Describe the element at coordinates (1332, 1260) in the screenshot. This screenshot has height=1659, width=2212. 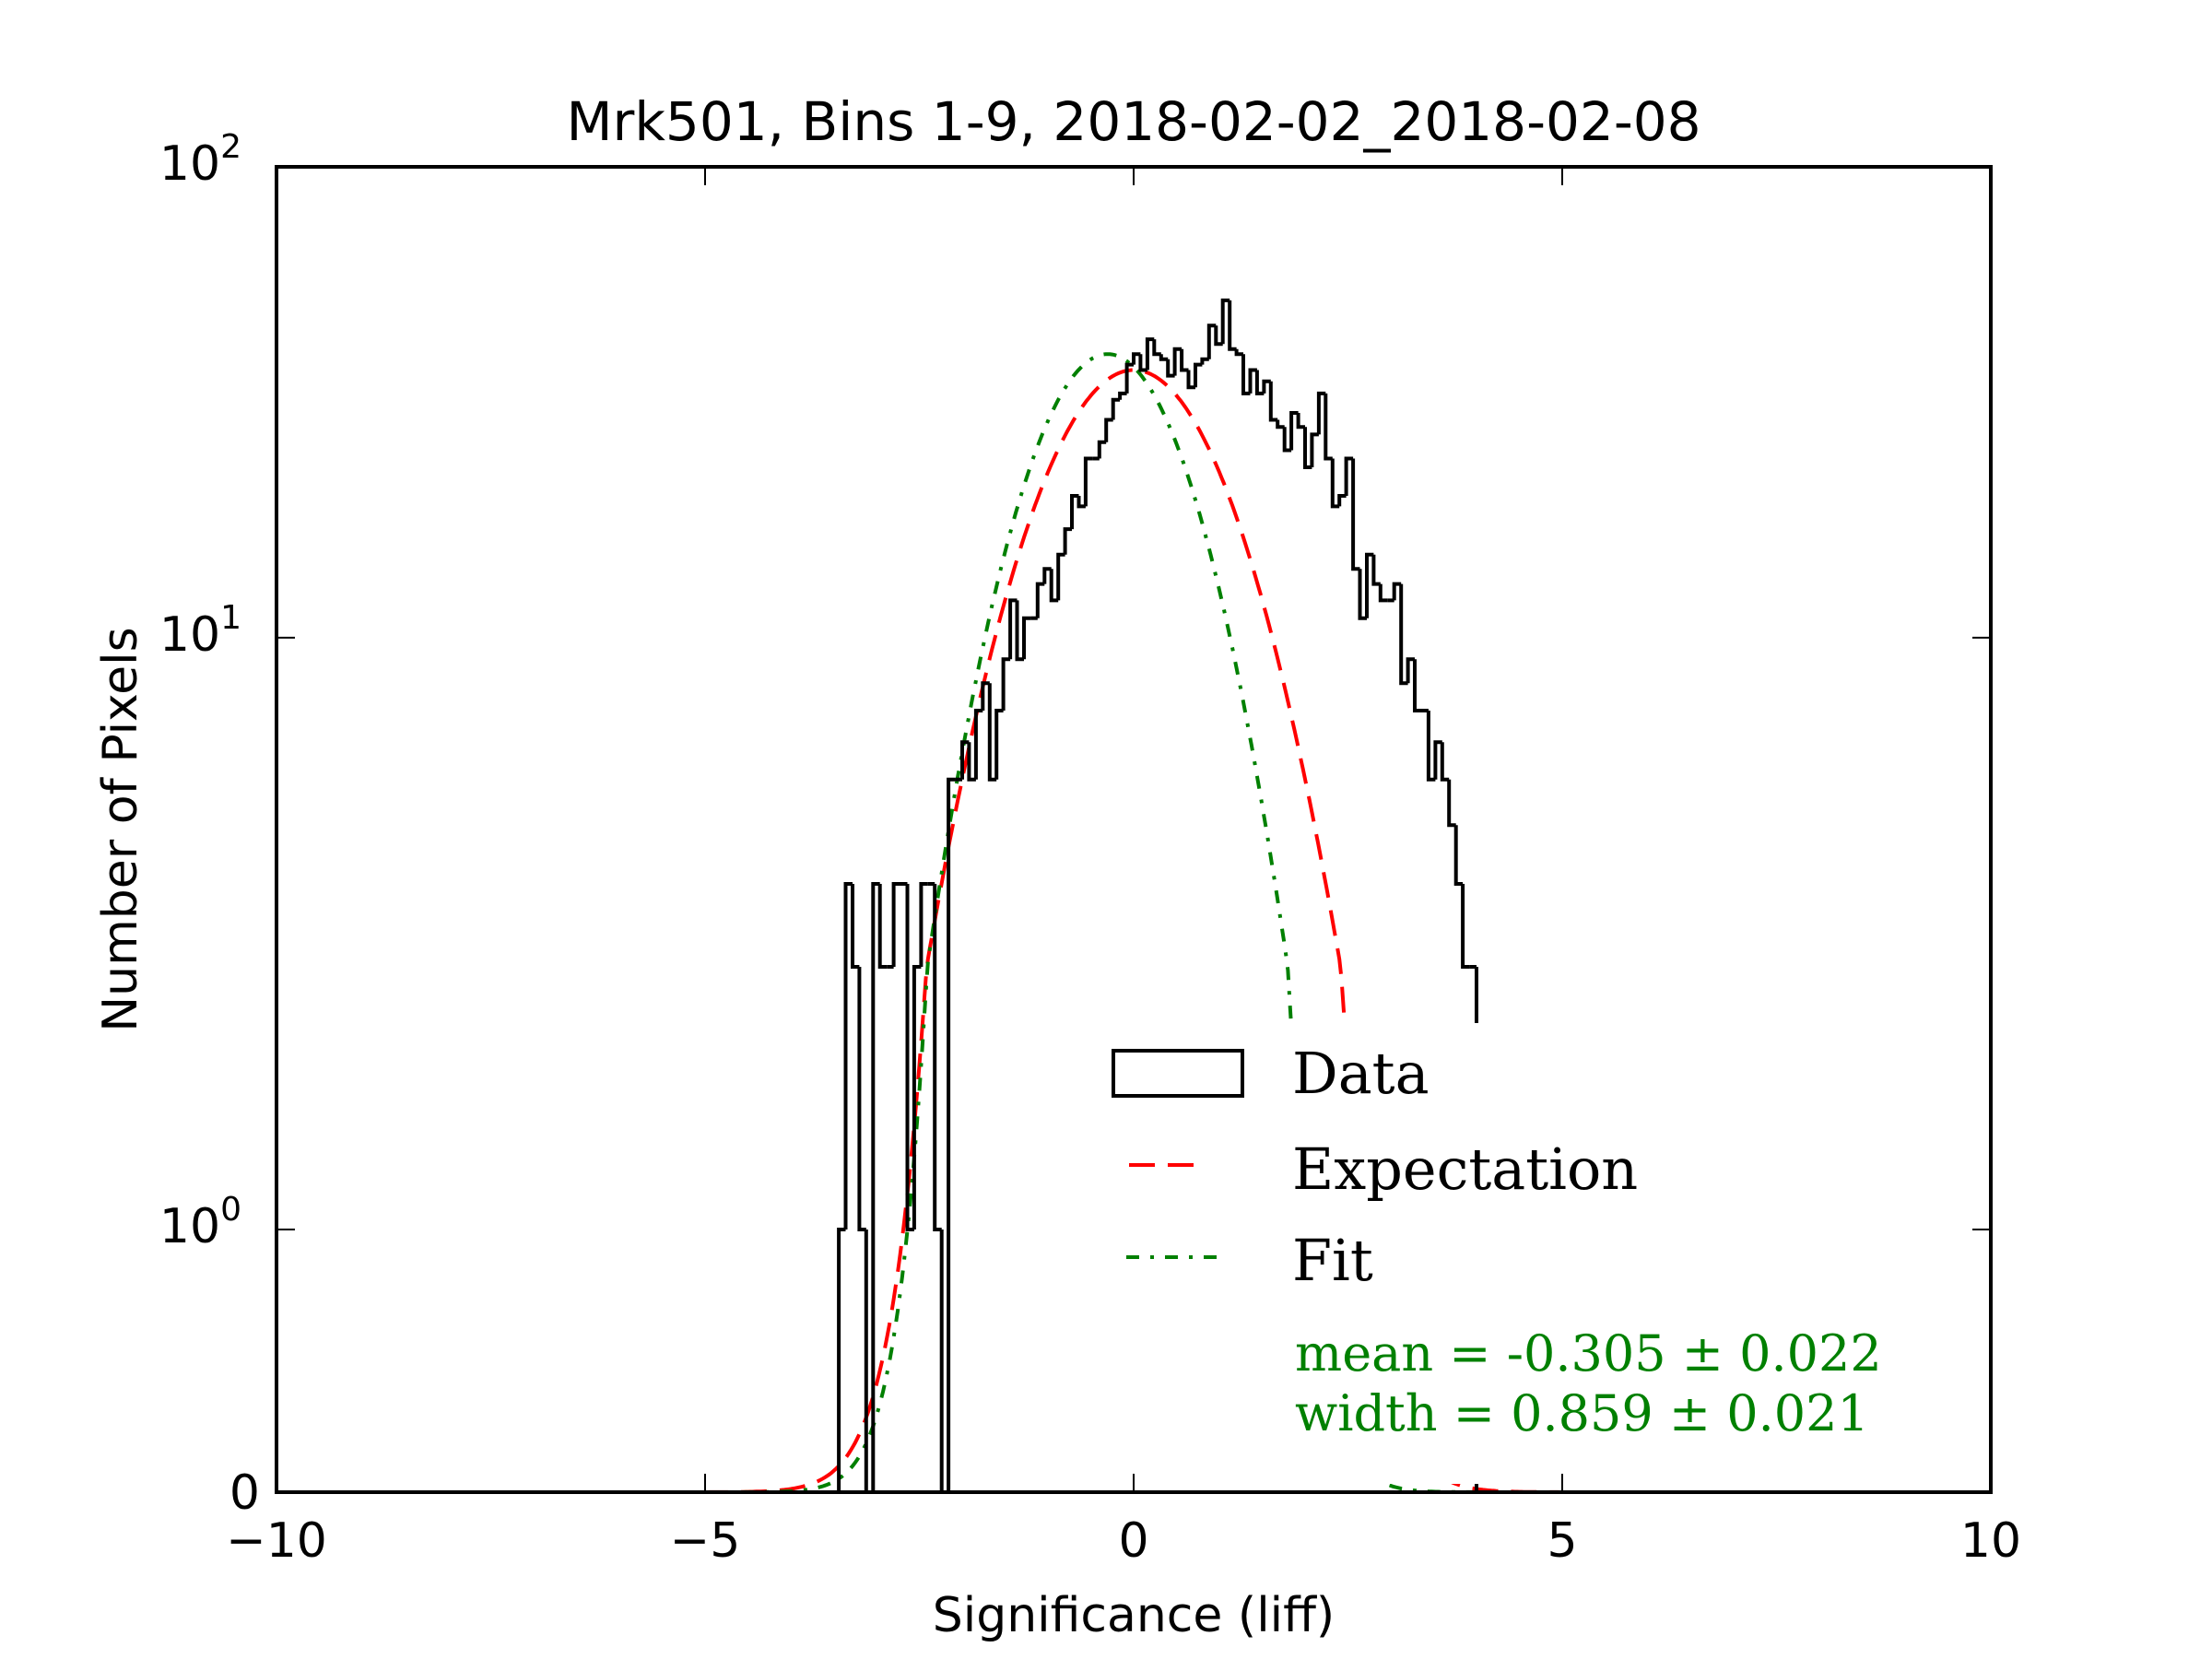
I see `legend-label-fit: Fit` at that location.